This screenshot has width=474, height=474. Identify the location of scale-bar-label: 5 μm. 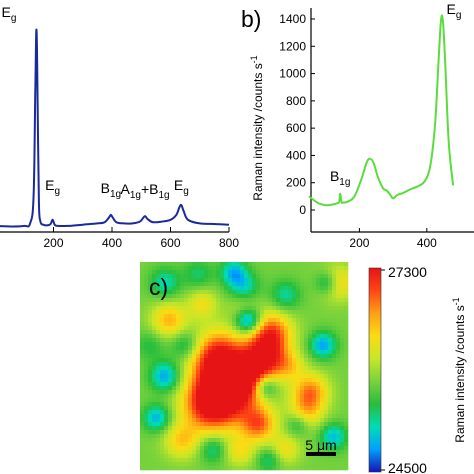
(320, 445).